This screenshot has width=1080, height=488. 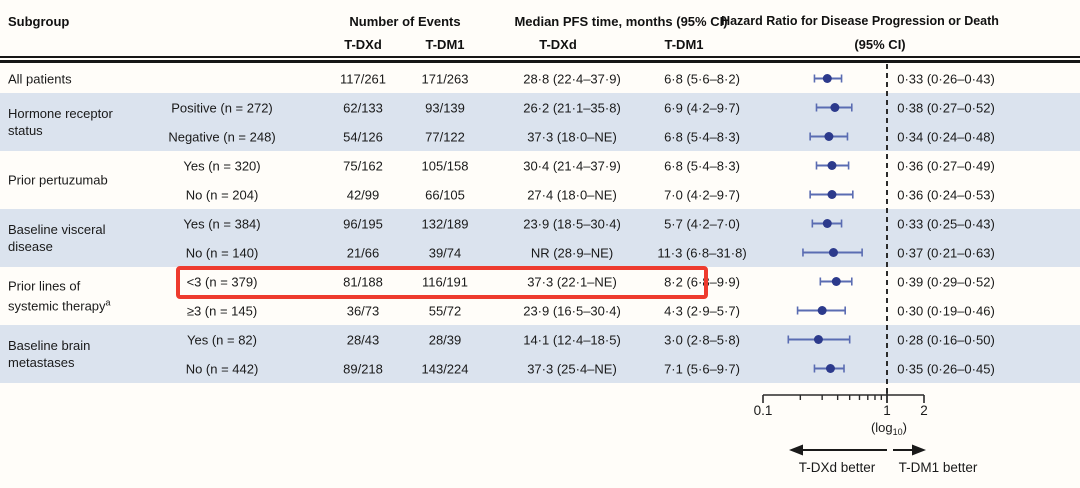 I want to click on level-cell: Yes (n = 320), so click(x=222, y=165).